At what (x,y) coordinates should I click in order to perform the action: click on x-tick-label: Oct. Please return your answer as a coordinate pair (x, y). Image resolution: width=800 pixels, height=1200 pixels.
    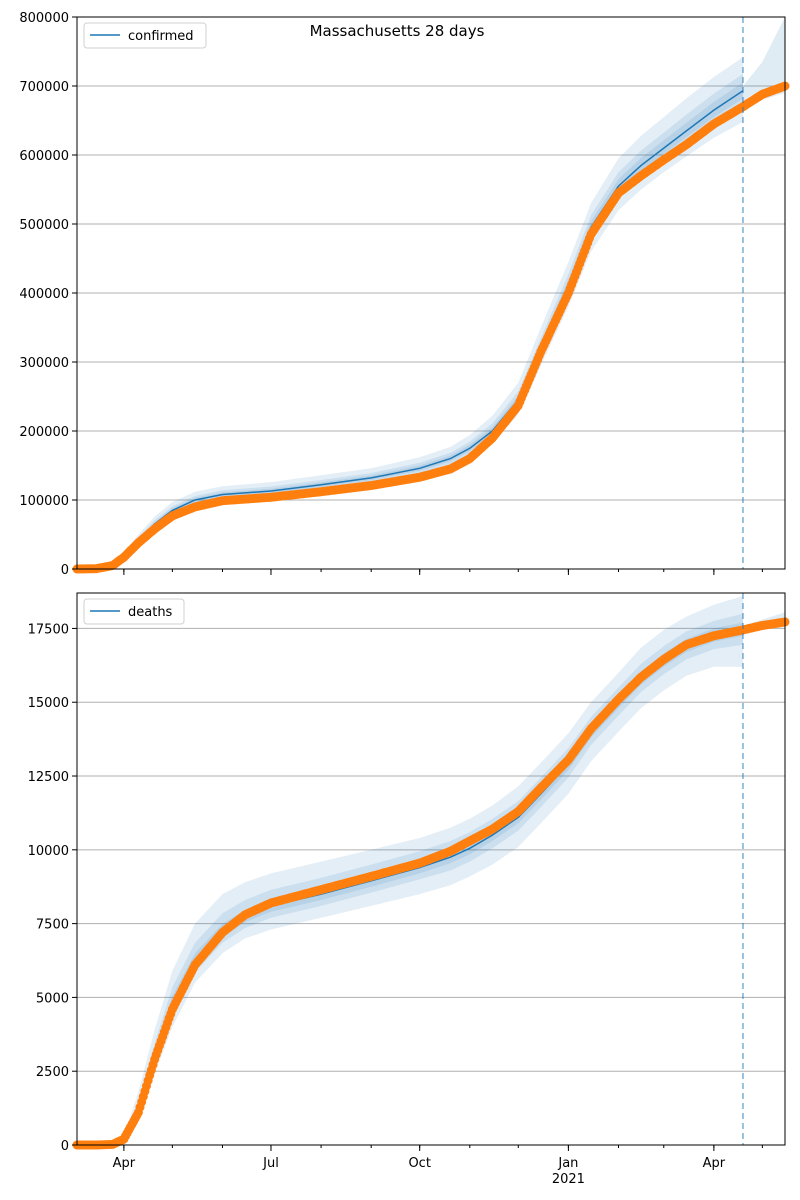
    Looking at the image, I should click on (419, 1163).